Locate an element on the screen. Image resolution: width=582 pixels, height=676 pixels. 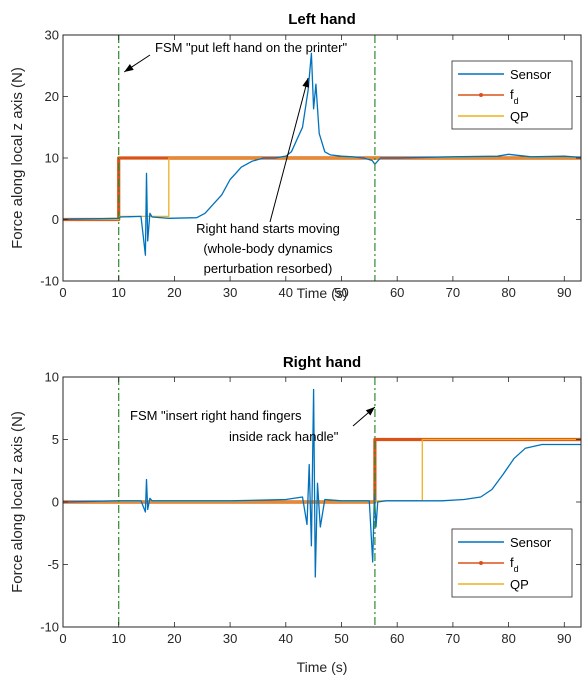
annotation-fsm-right: FSM "insert right hand fingers is located at coordinates (216, 415).